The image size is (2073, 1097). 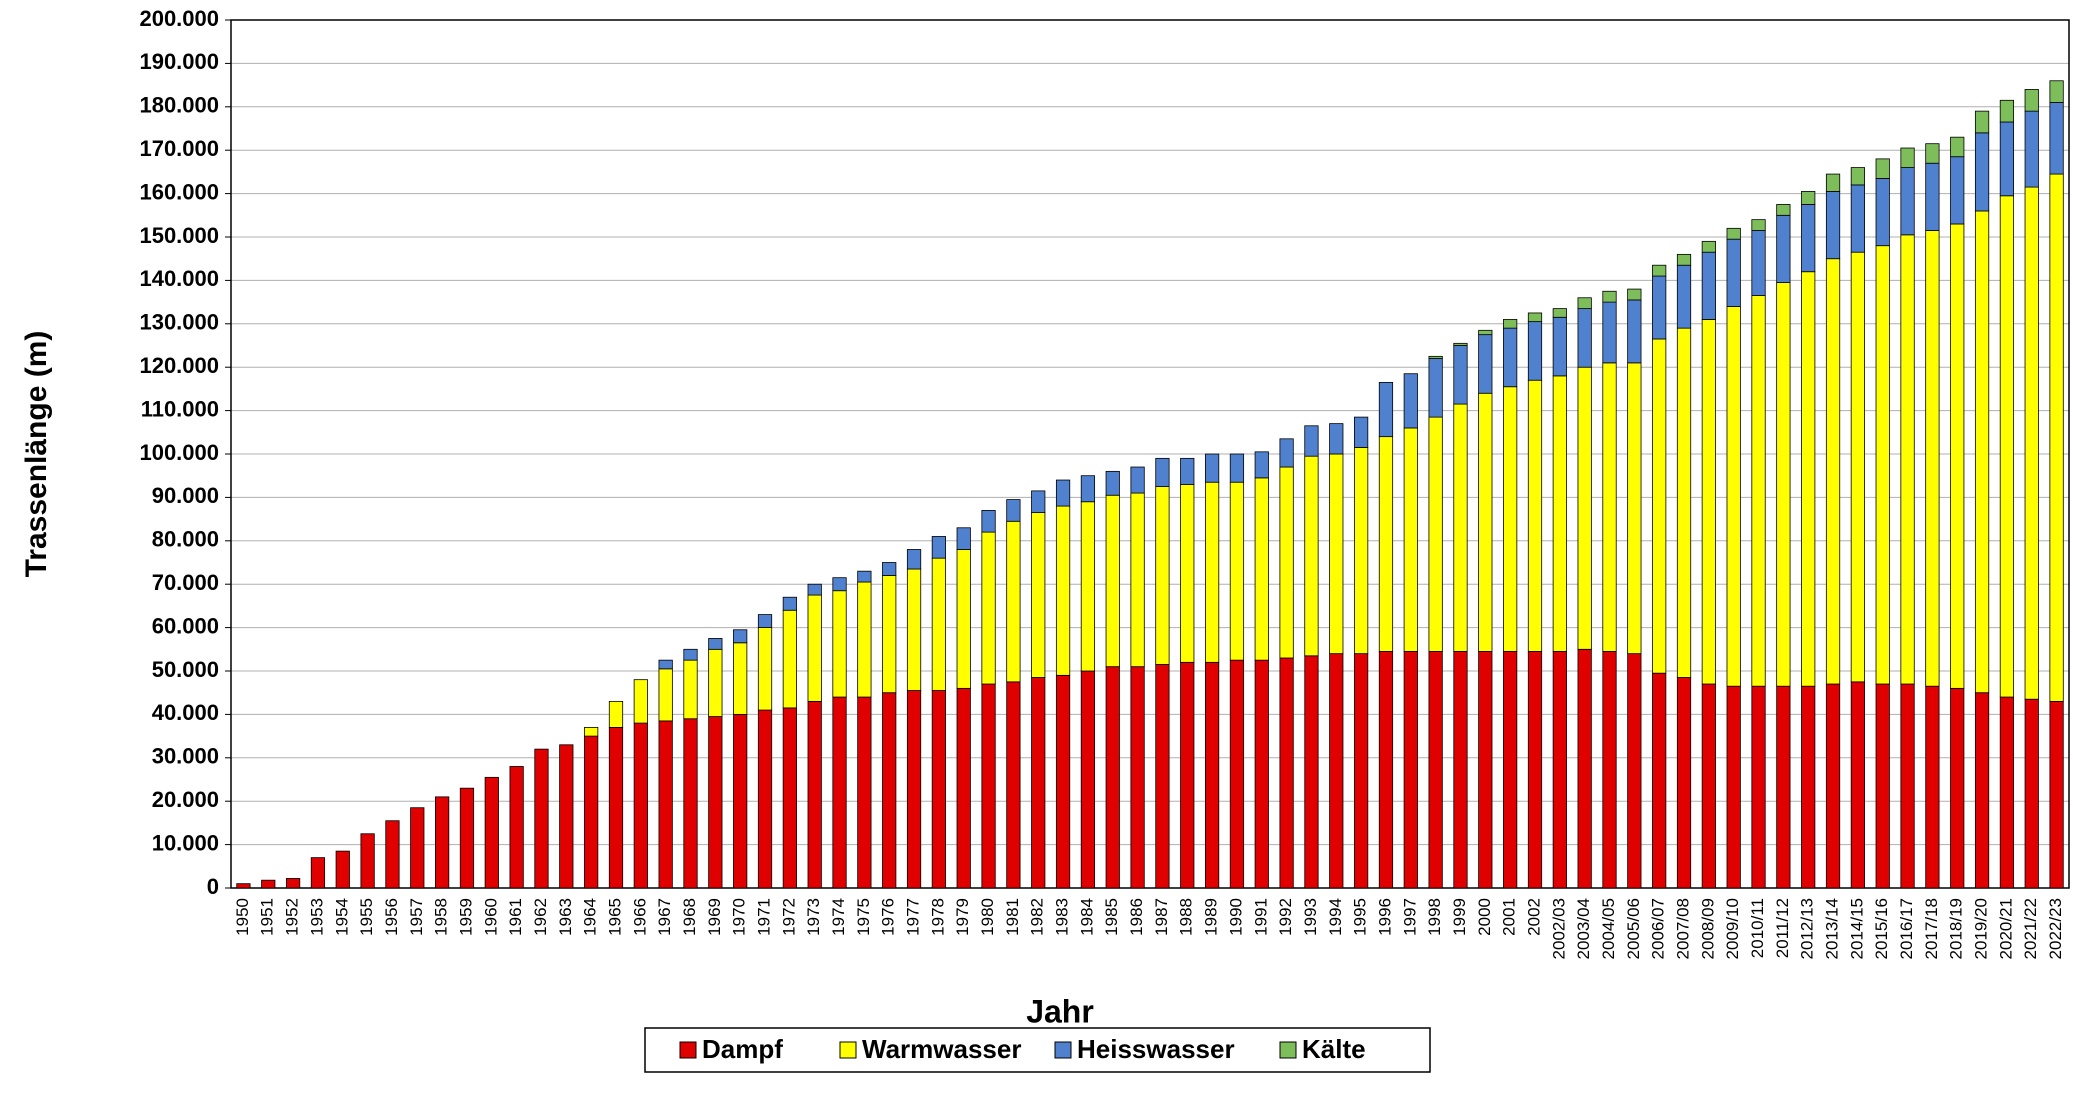 What do you see at coordinates (962, 917) in the screenshot?
I see `x-tick-label: 1979` at bounding box center [962, 917].